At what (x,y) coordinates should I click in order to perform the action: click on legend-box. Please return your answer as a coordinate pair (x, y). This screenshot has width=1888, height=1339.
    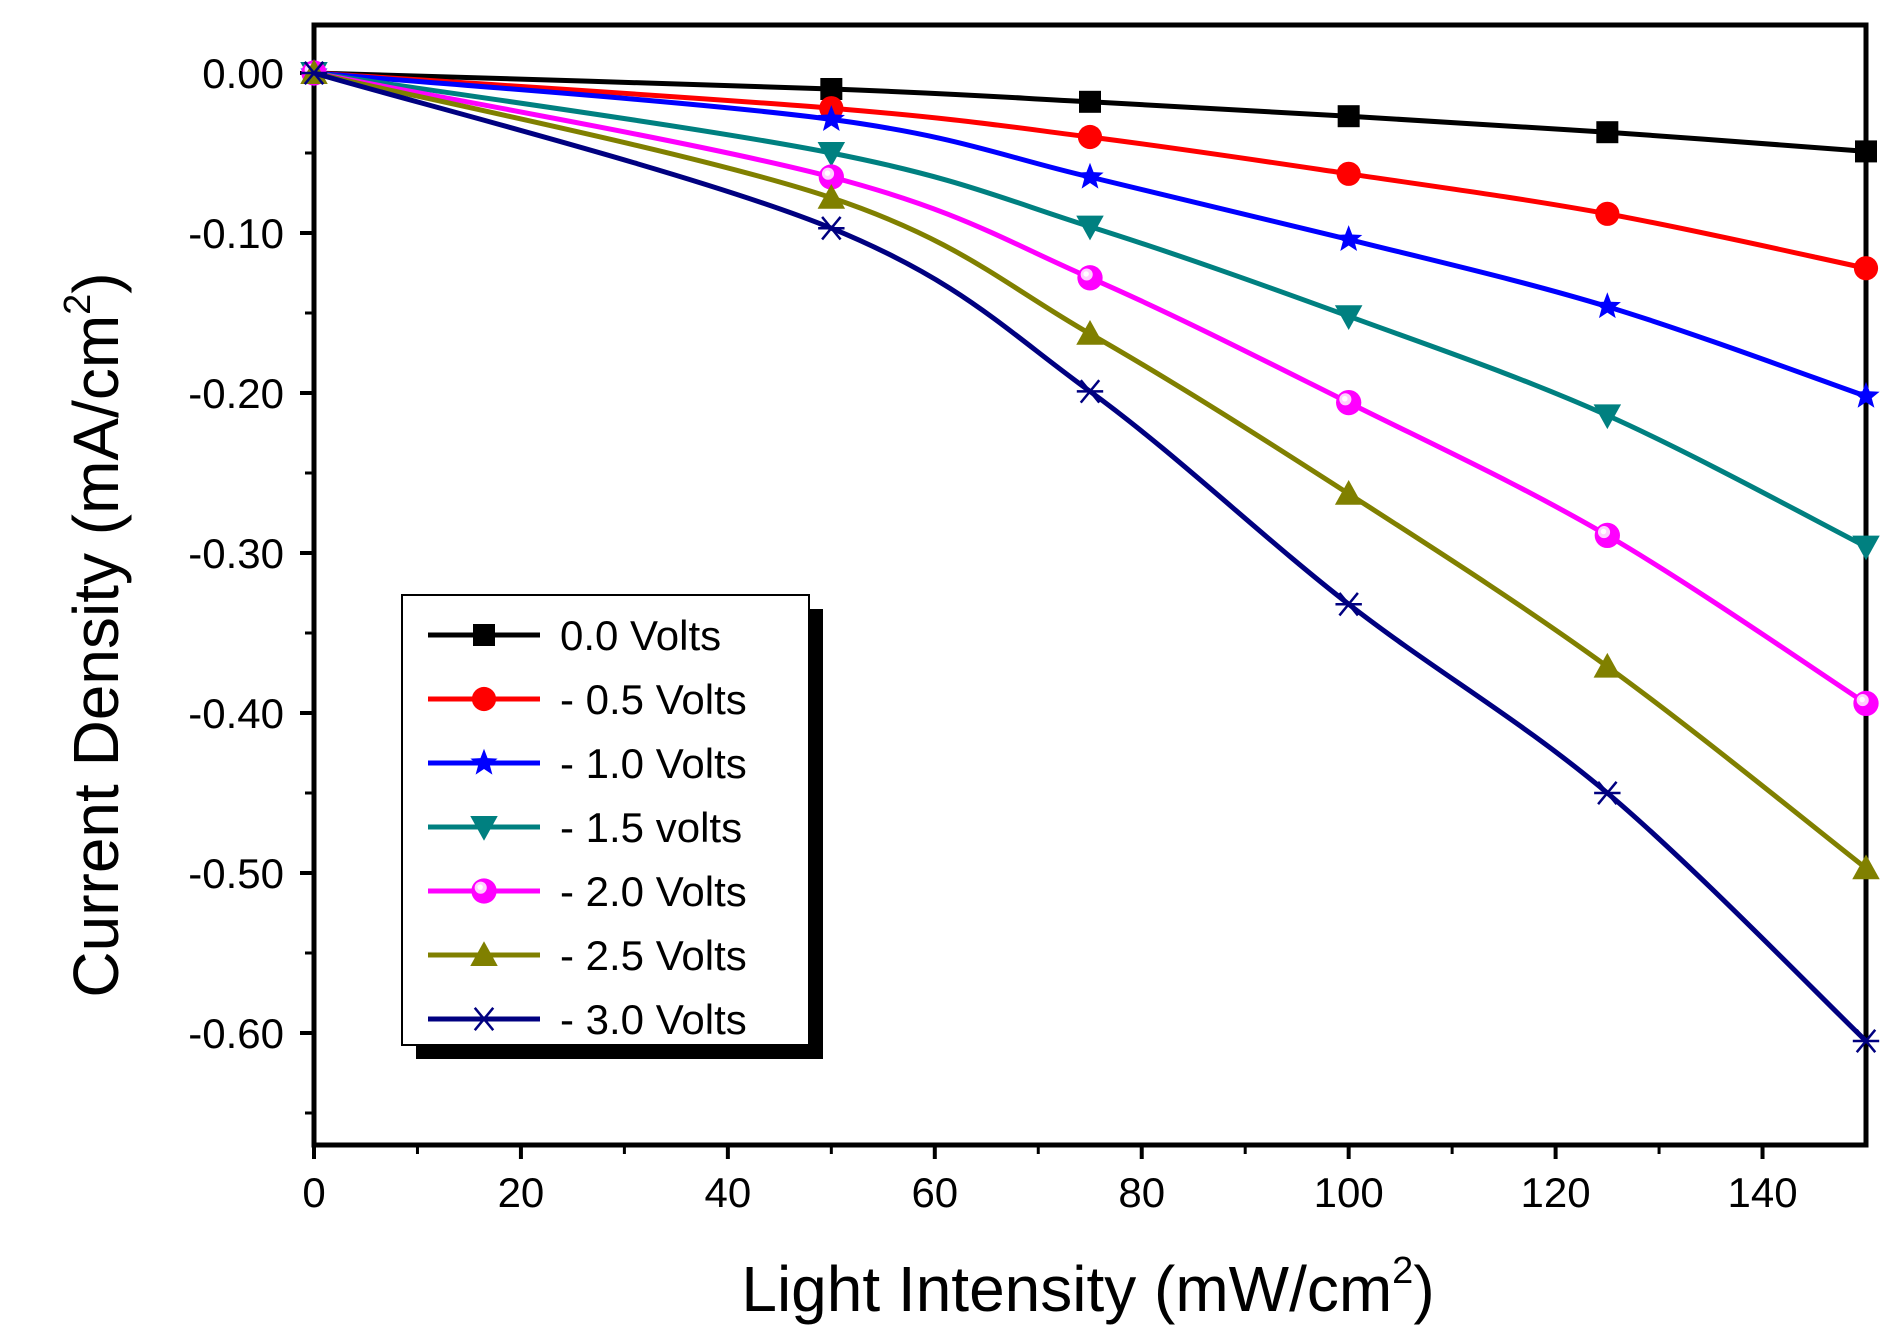
    Looking at the image, I should click on (605, 820).